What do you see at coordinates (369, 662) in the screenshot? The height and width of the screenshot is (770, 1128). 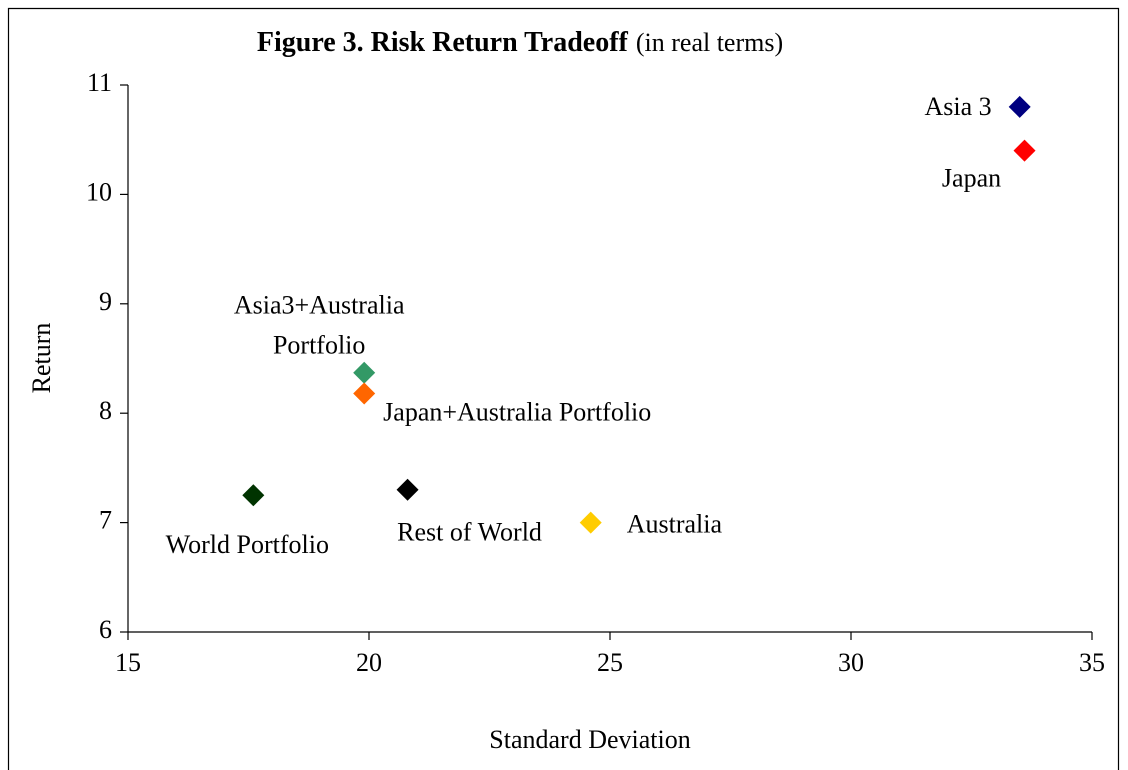 I see `x-tick-label: 20` at bounding box center [369, 662].